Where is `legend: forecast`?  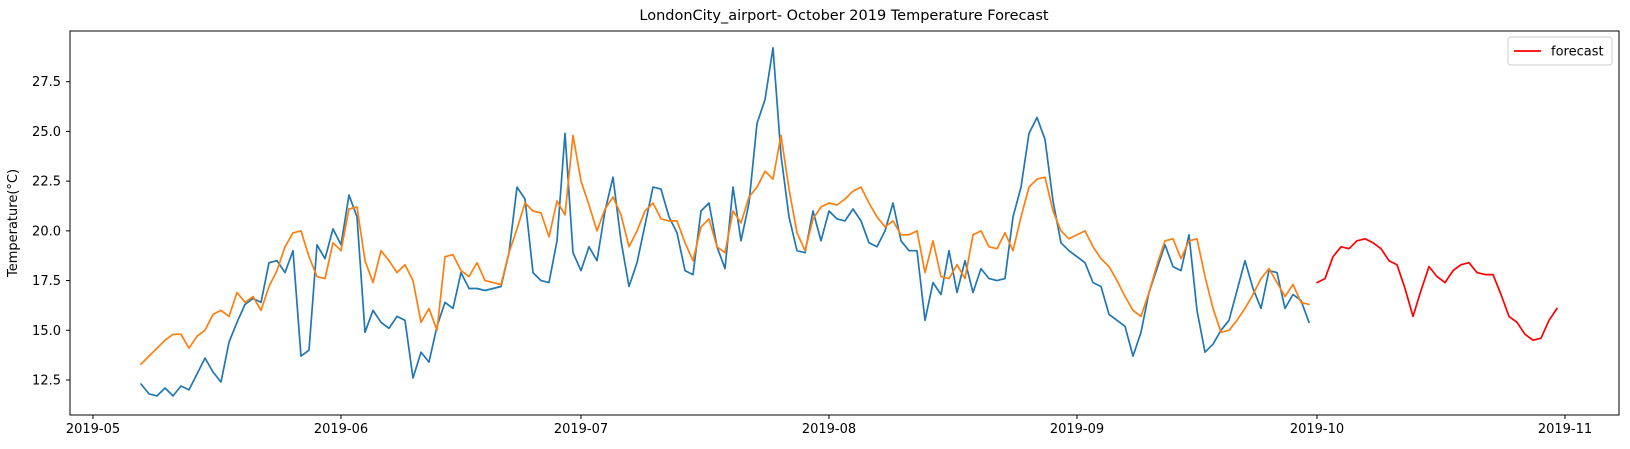
legend: forecast is located at coordinates (1560, 51).